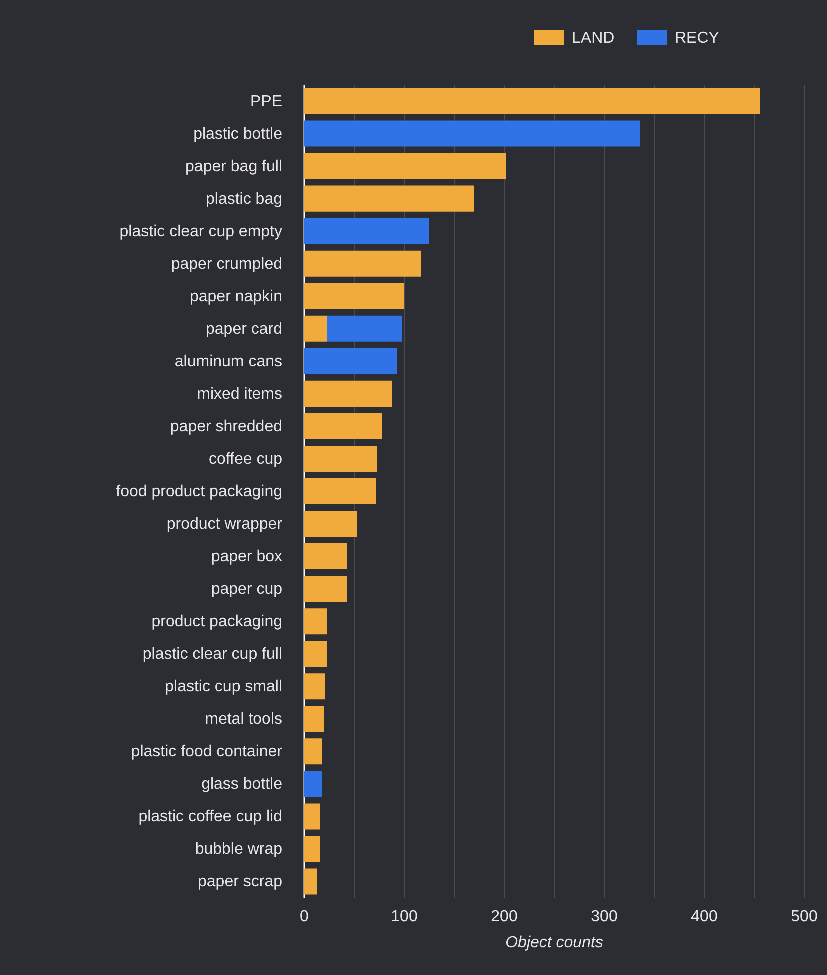  Describe the element at coordinates (266, 101) in the screenshot. I see `y-tick-label: PPE` at that location.